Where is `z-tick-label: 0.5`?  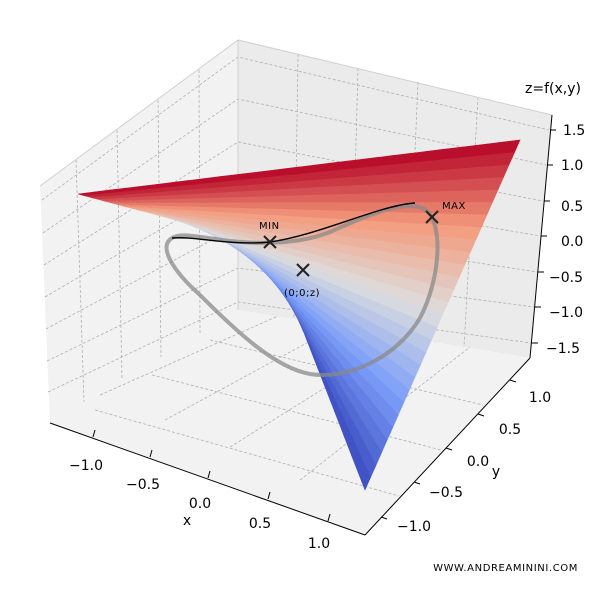
z-tick-label: 0.5 is located at coordinates (572, 207).